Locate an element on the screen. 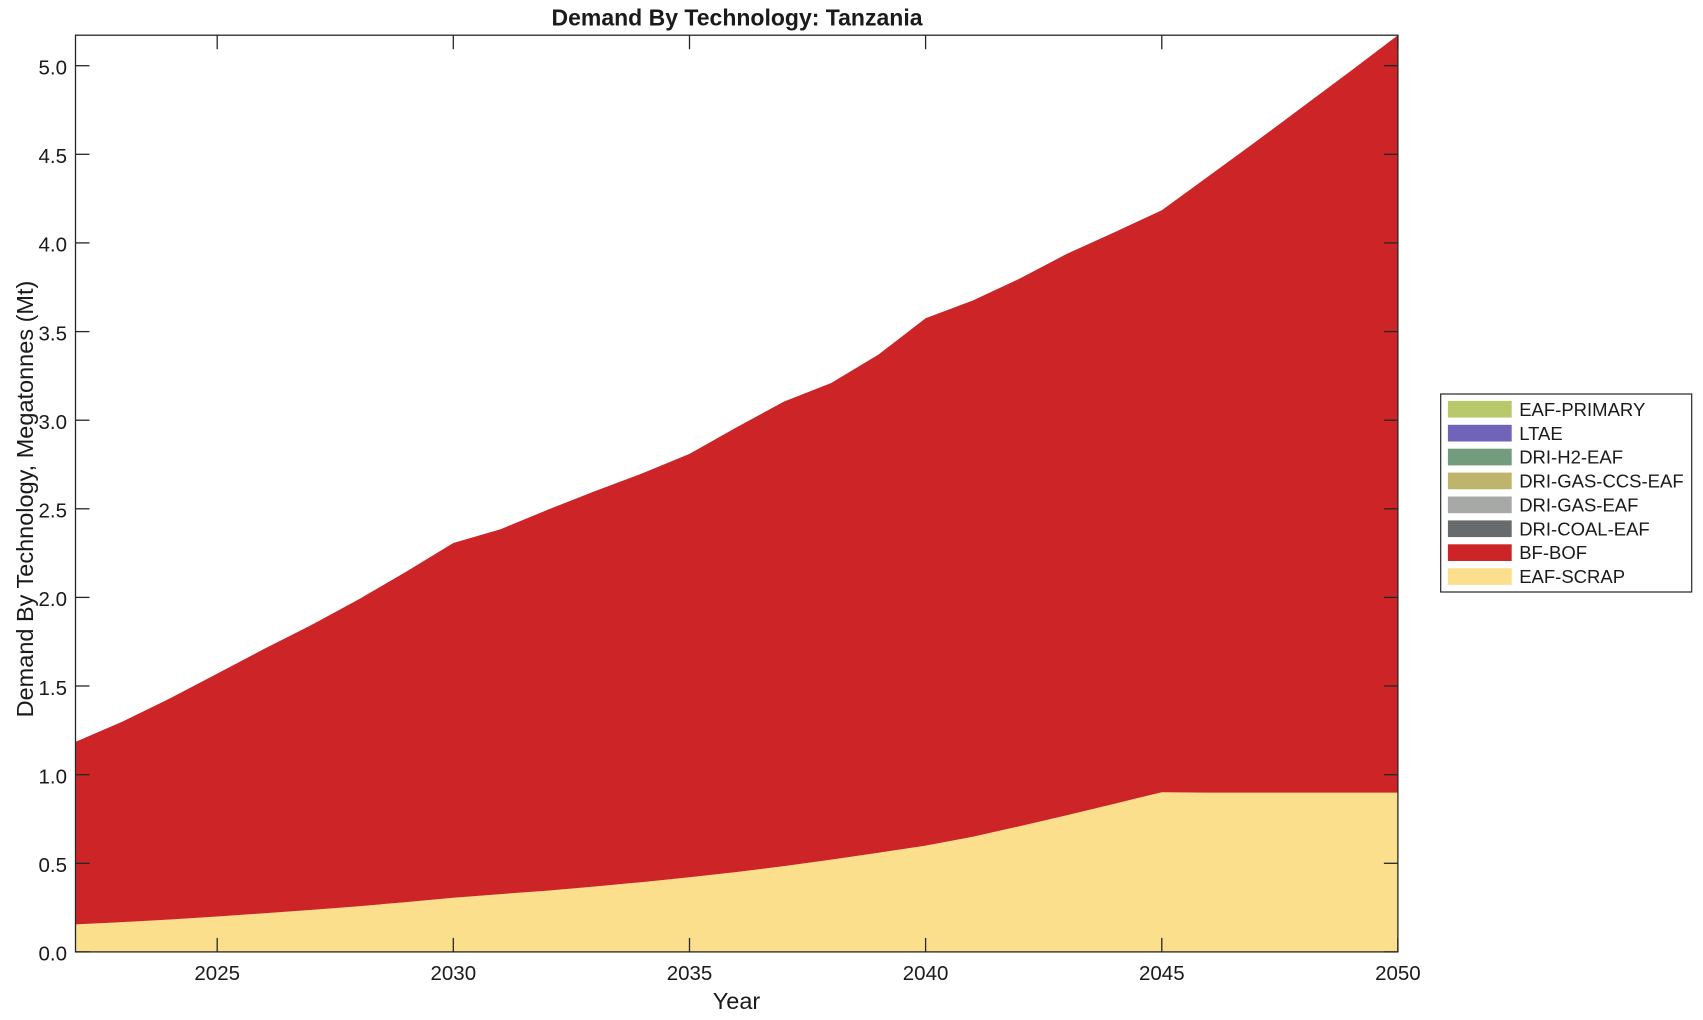  svg-text: Year is located at coordinates (737, 1001).